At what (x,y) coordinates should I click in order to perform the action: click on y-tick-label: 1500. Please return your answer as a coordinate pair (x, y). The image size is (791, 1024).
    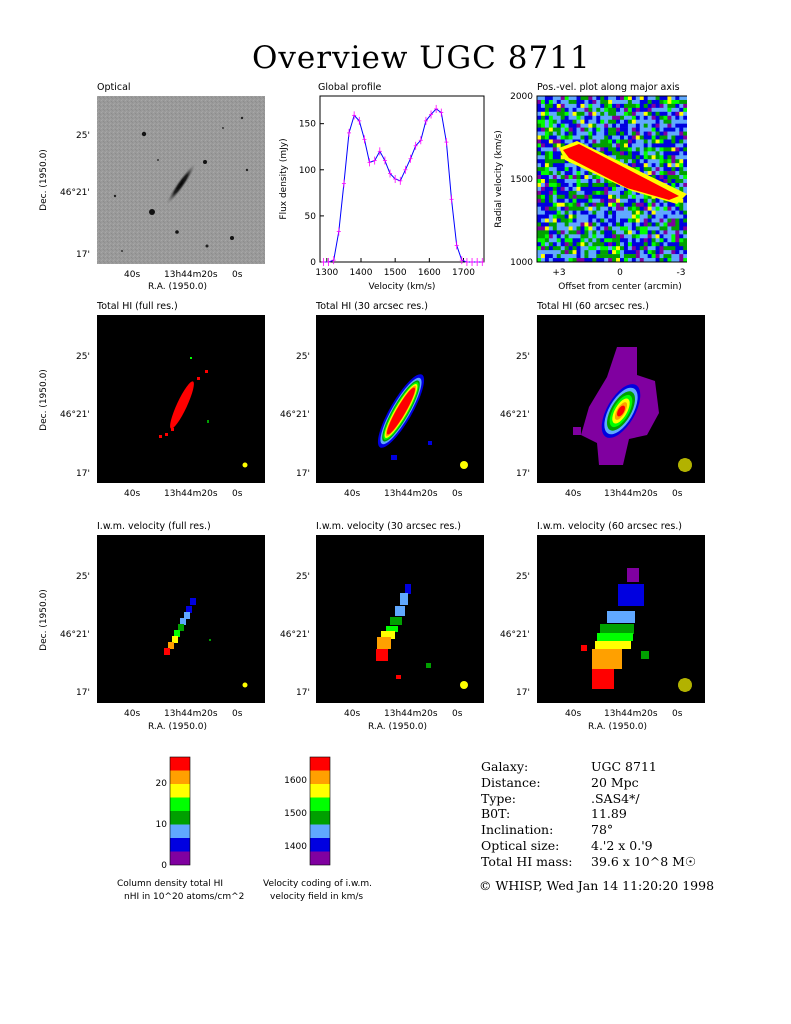
    Looking at the image, I should click on (521, 180).